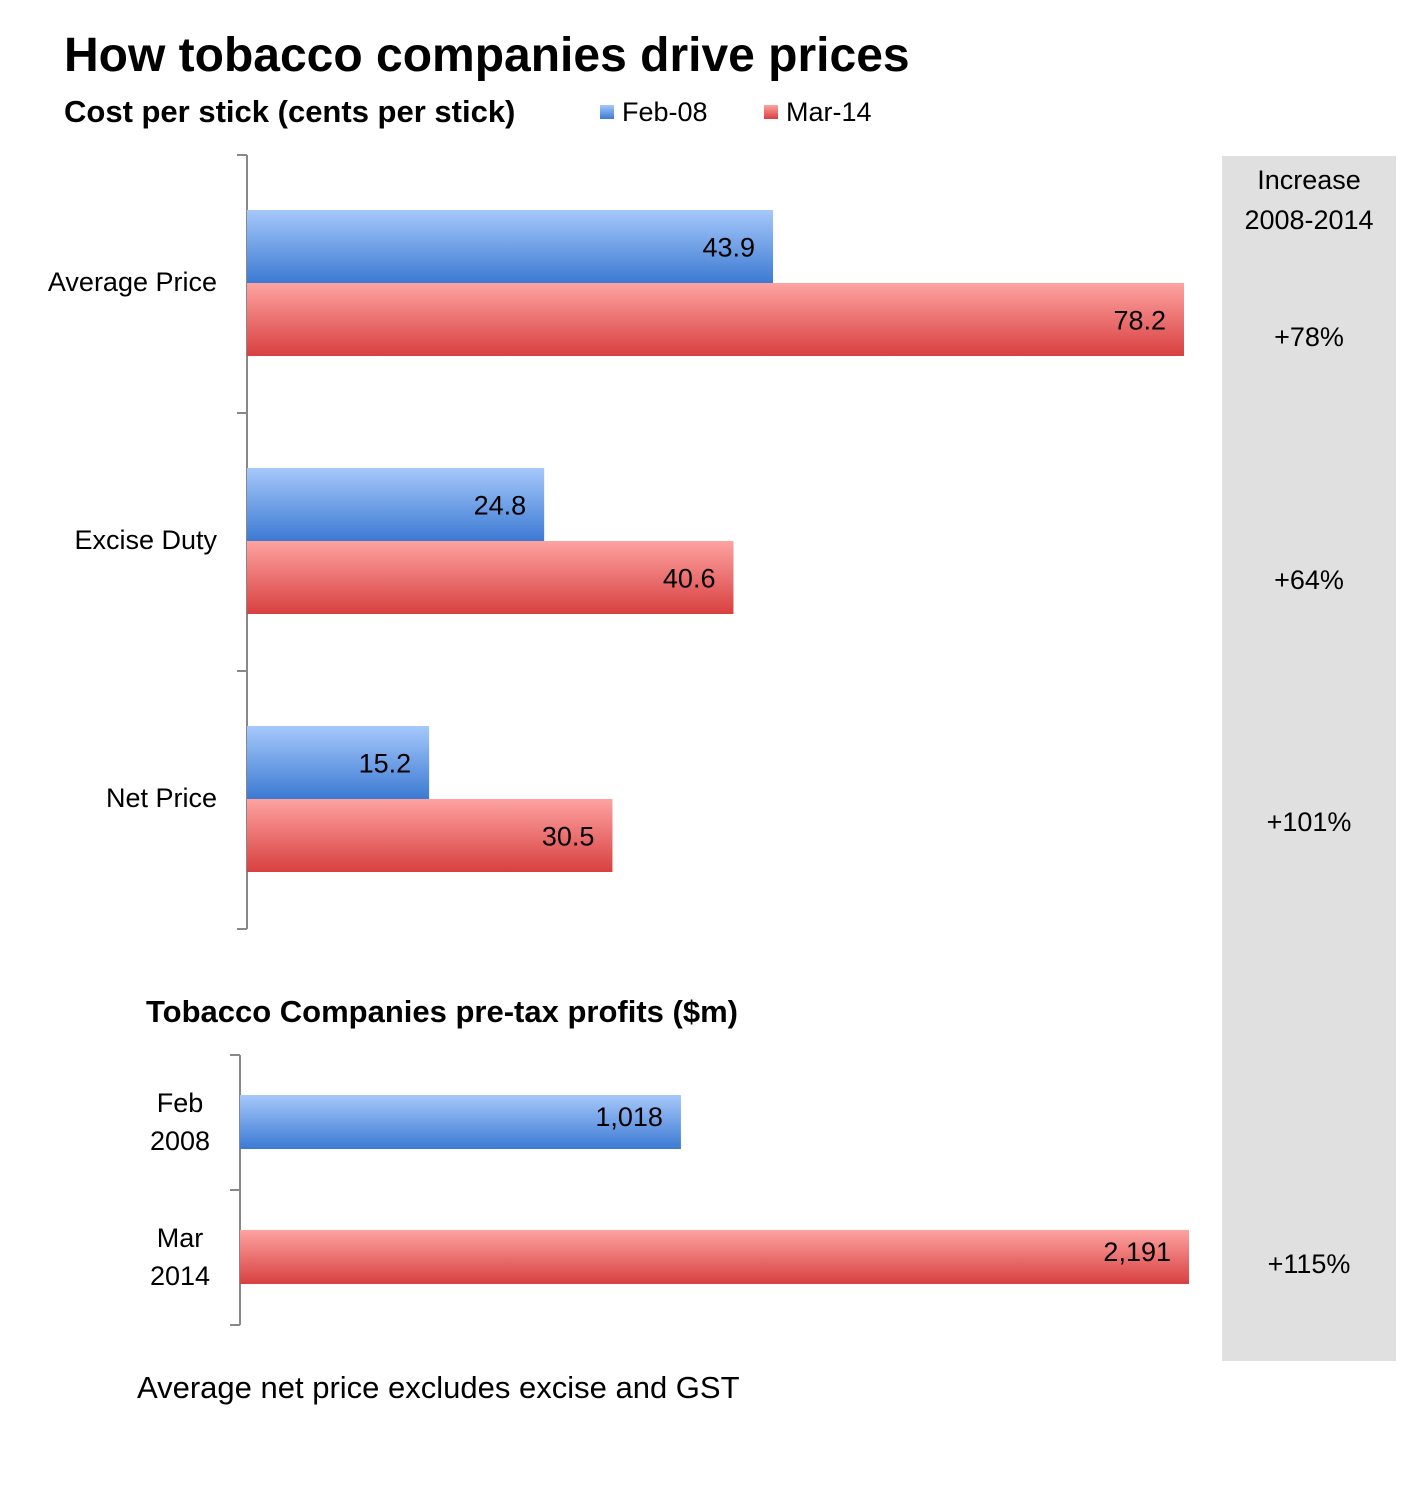  Describe the element at coordinates (161, 798) in the screenshot. I see `category-label-net-price: Net Price` at that location.